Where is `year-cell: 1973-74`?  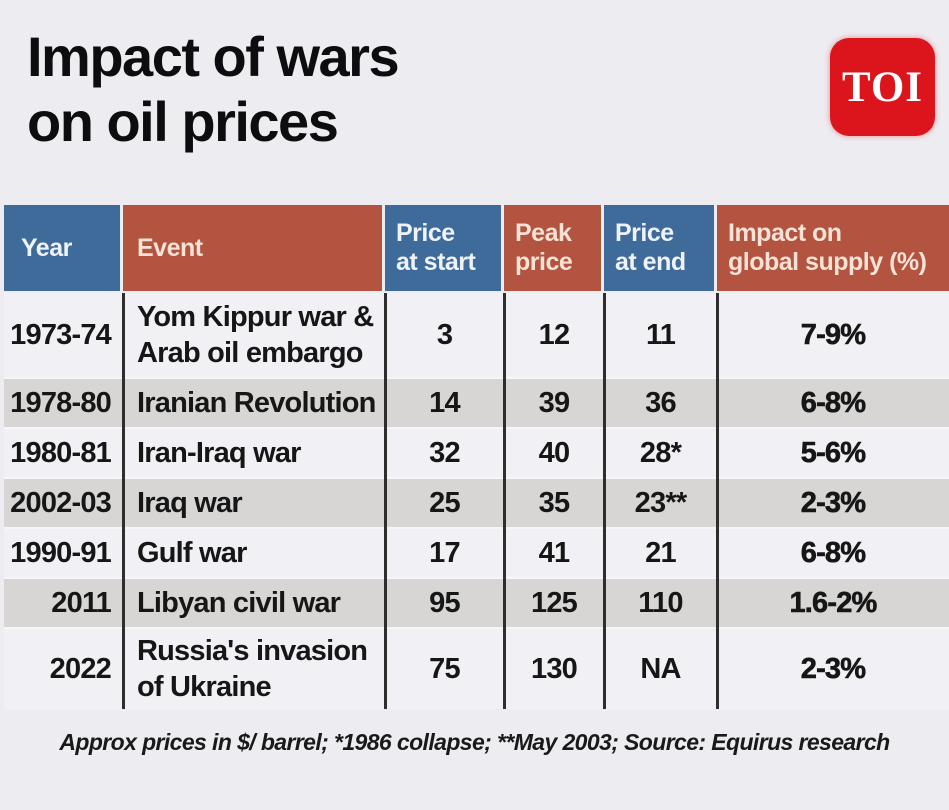
year-cell: 1973-74 is located at coordinates (61, 335).